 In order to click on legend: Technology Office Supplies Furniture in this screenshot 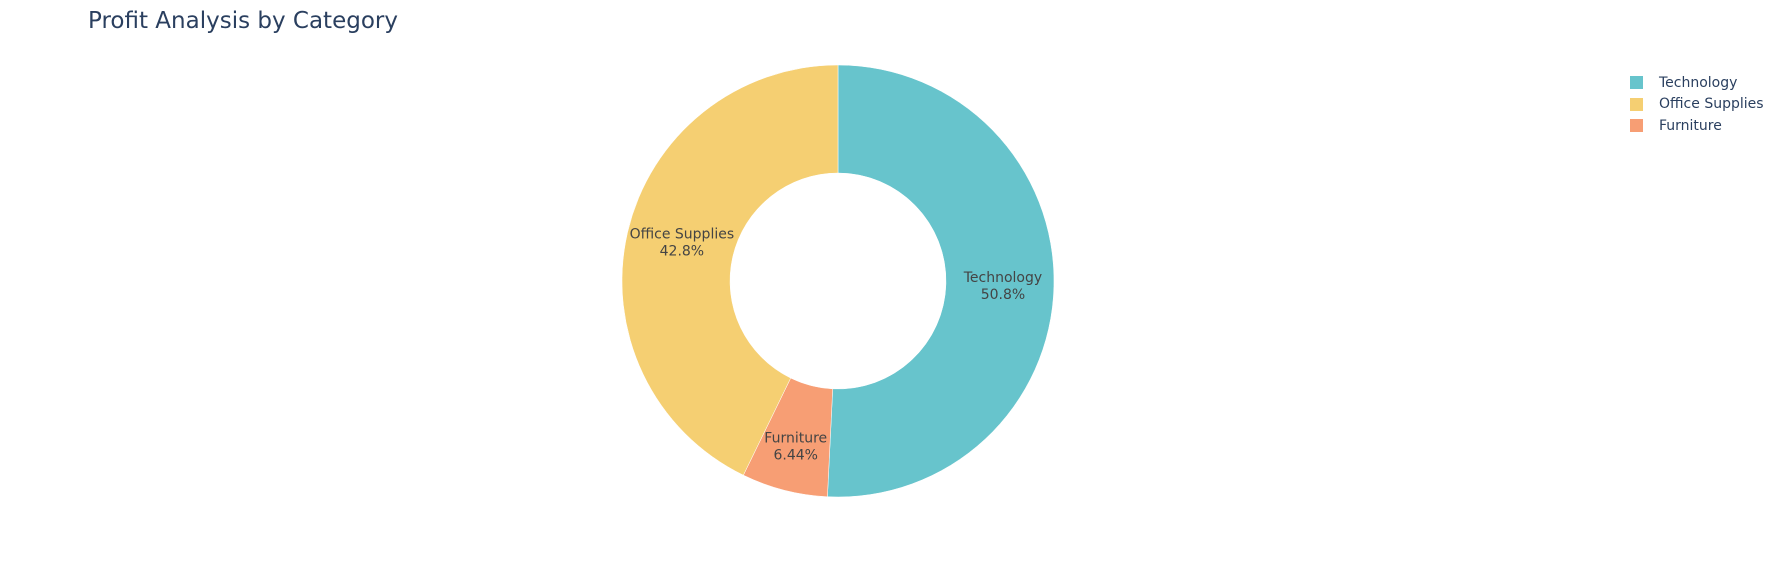, I will do `click(1697, 104)`.